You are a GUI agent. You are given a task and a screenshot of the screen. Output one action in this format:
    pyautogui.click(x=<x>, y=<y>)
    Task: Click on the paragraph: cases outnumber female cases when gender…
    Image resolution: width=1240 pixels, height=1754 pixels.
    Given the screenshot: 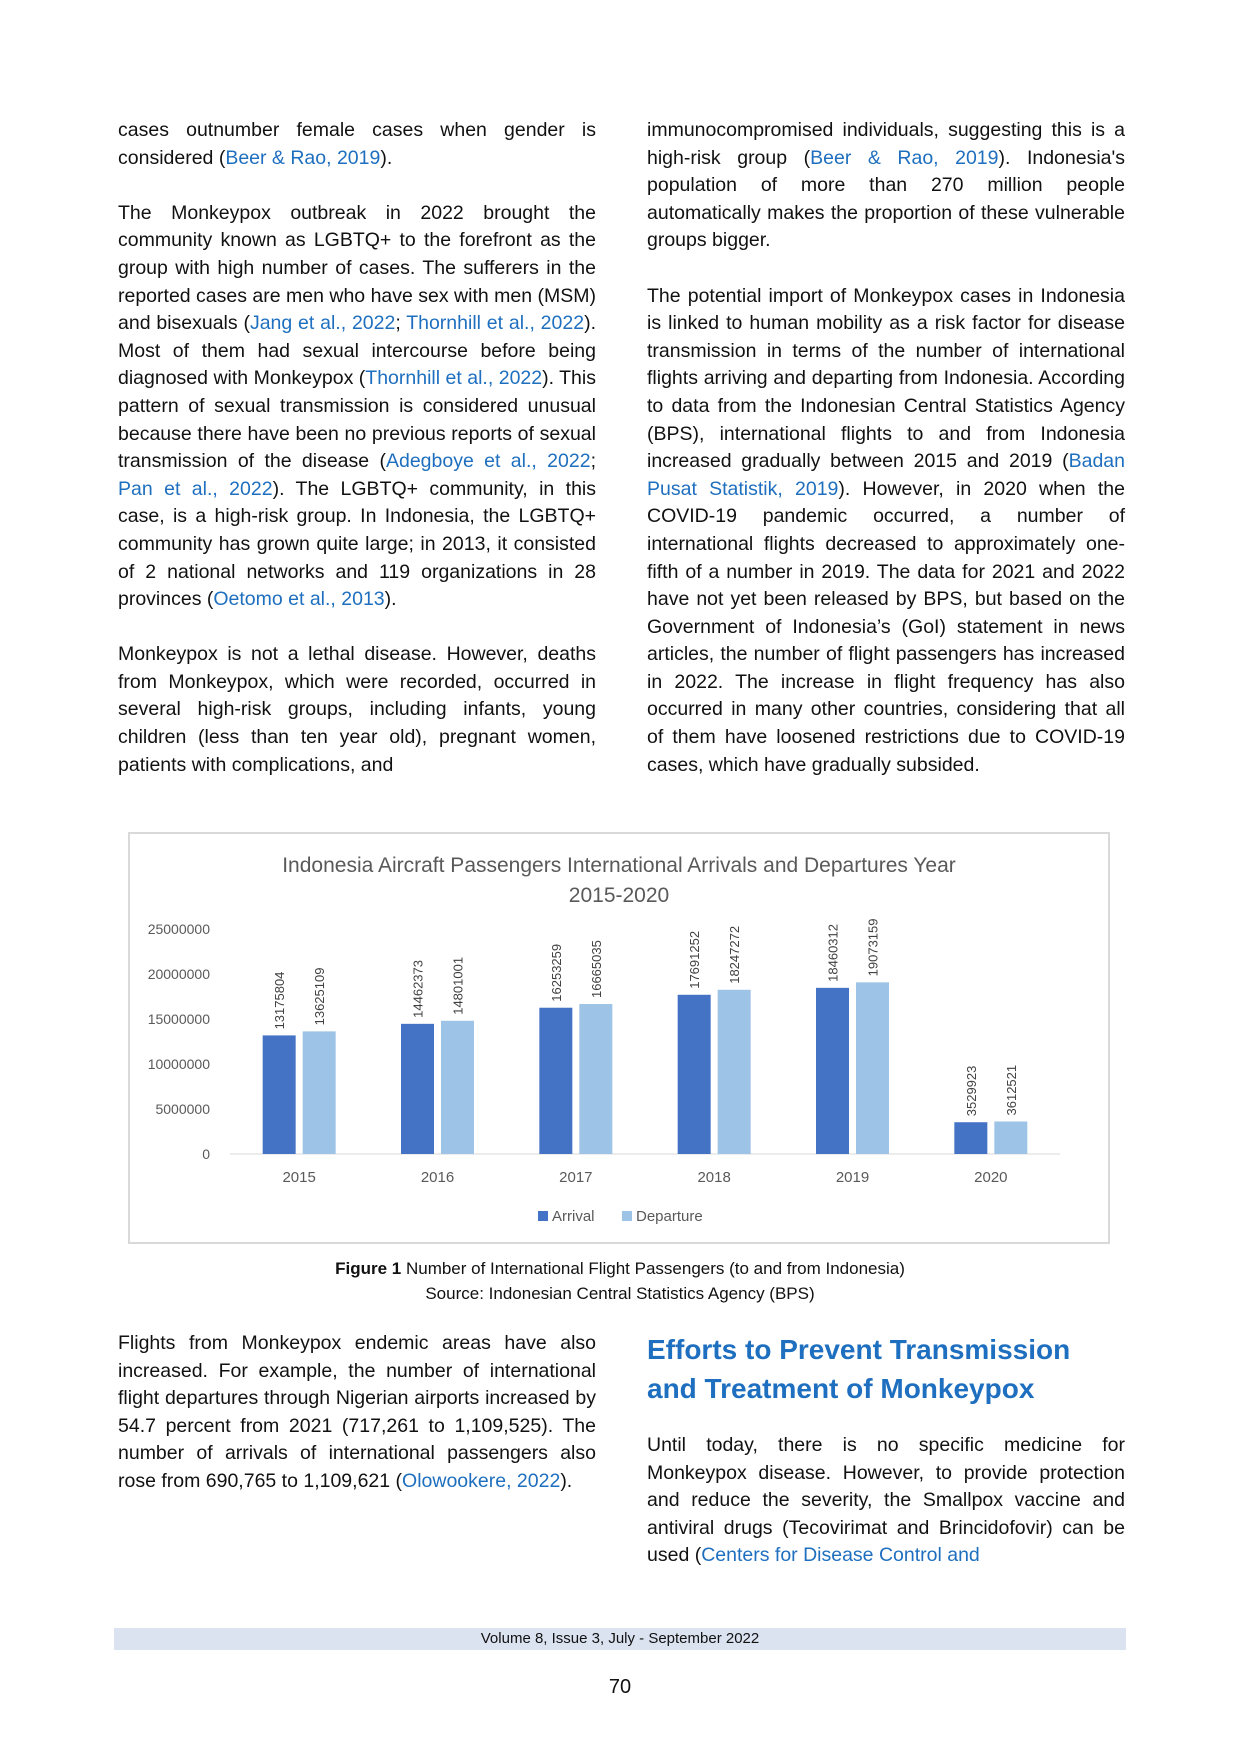 What is the action you would take?
    pyautogui.click(x=357, y=144)
    